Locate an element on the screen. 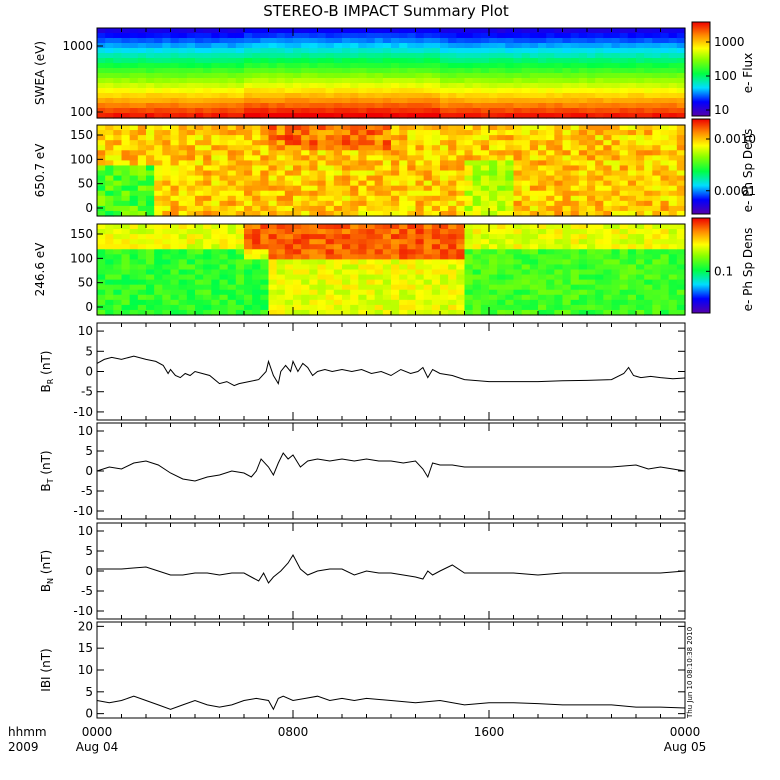 This screenshot has height=780, width=780. bmag-ytick-label: 5 is located at coordinates (89, 692).